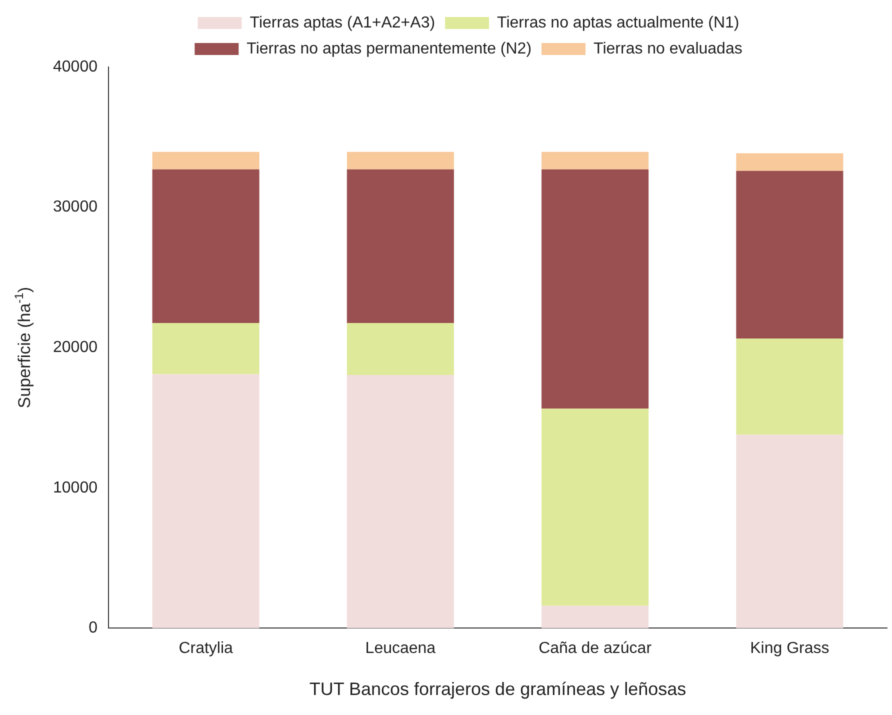  I want to click on x-tick-label: King Grass, so click(790, 649).